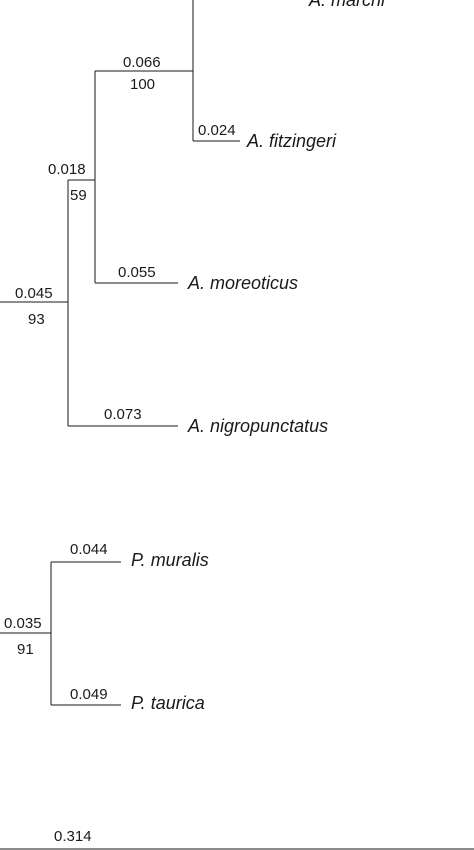  What do you see at coordinates (142, 84) in the screenshot?
I see `bootstrap-marchi-fitzingeri-clade: 100` at bounding box center [142, 84].